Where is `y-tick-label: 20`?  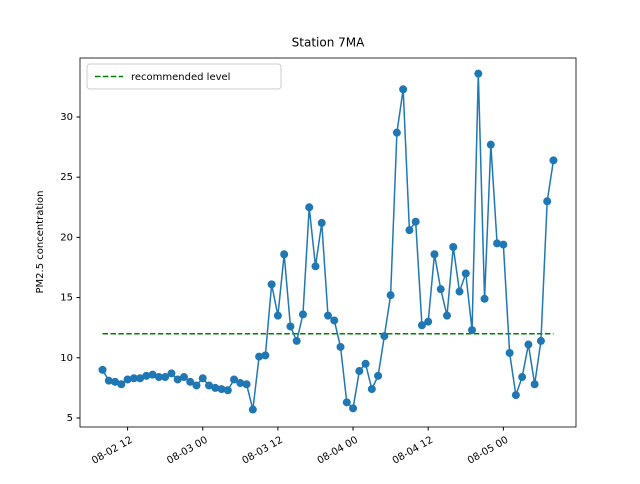
y-tick-label: 20 is located at coordinates (66, 237).